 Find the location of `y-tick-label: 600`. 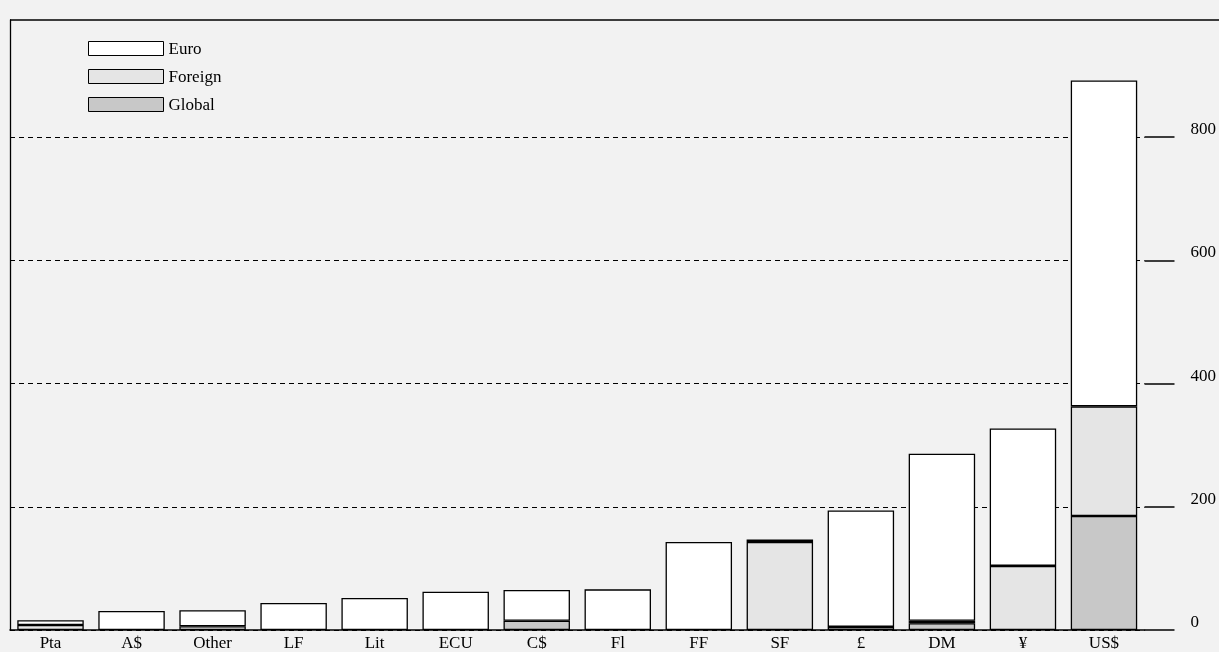

y-tick-label: 600 is located at coordinates (1203, 252).